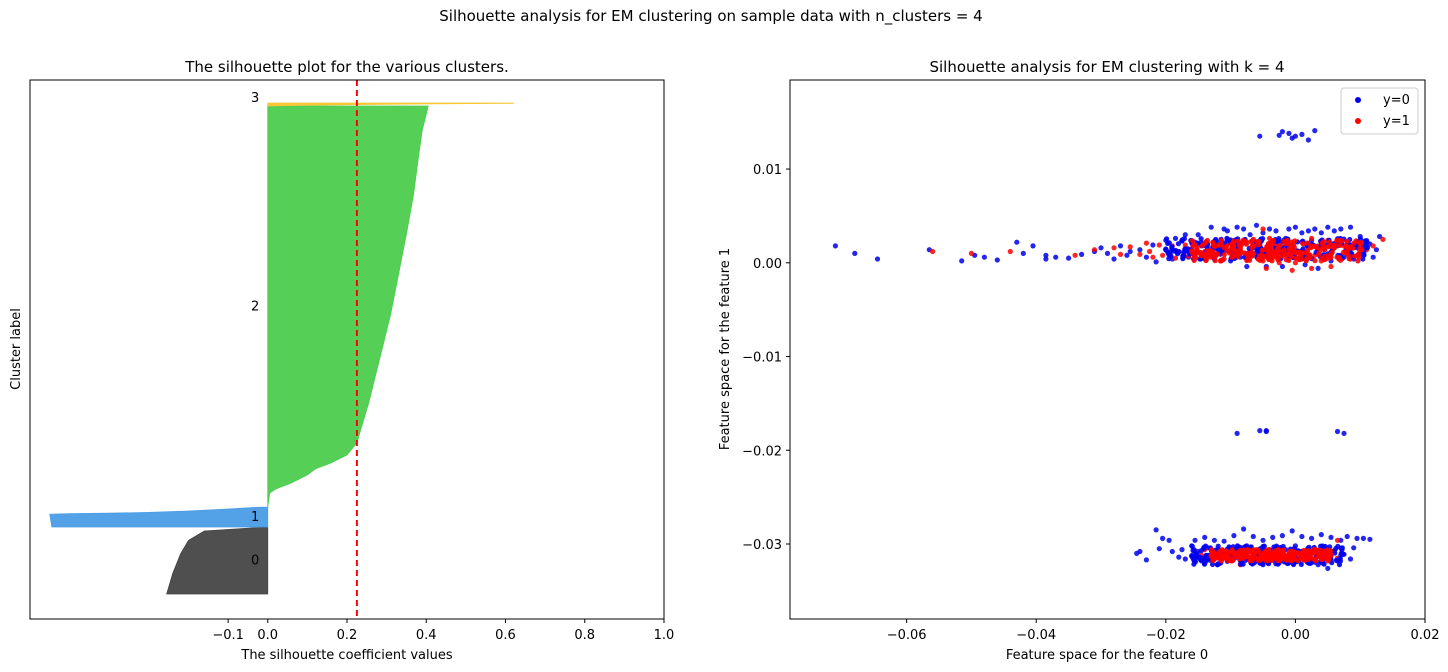 This screenshot has height=672, width=1448. What do you see at coordinates (1379, 111) in the screenshot?
I see `legend: y=0 y=1` at bounding box center [1379, 111].